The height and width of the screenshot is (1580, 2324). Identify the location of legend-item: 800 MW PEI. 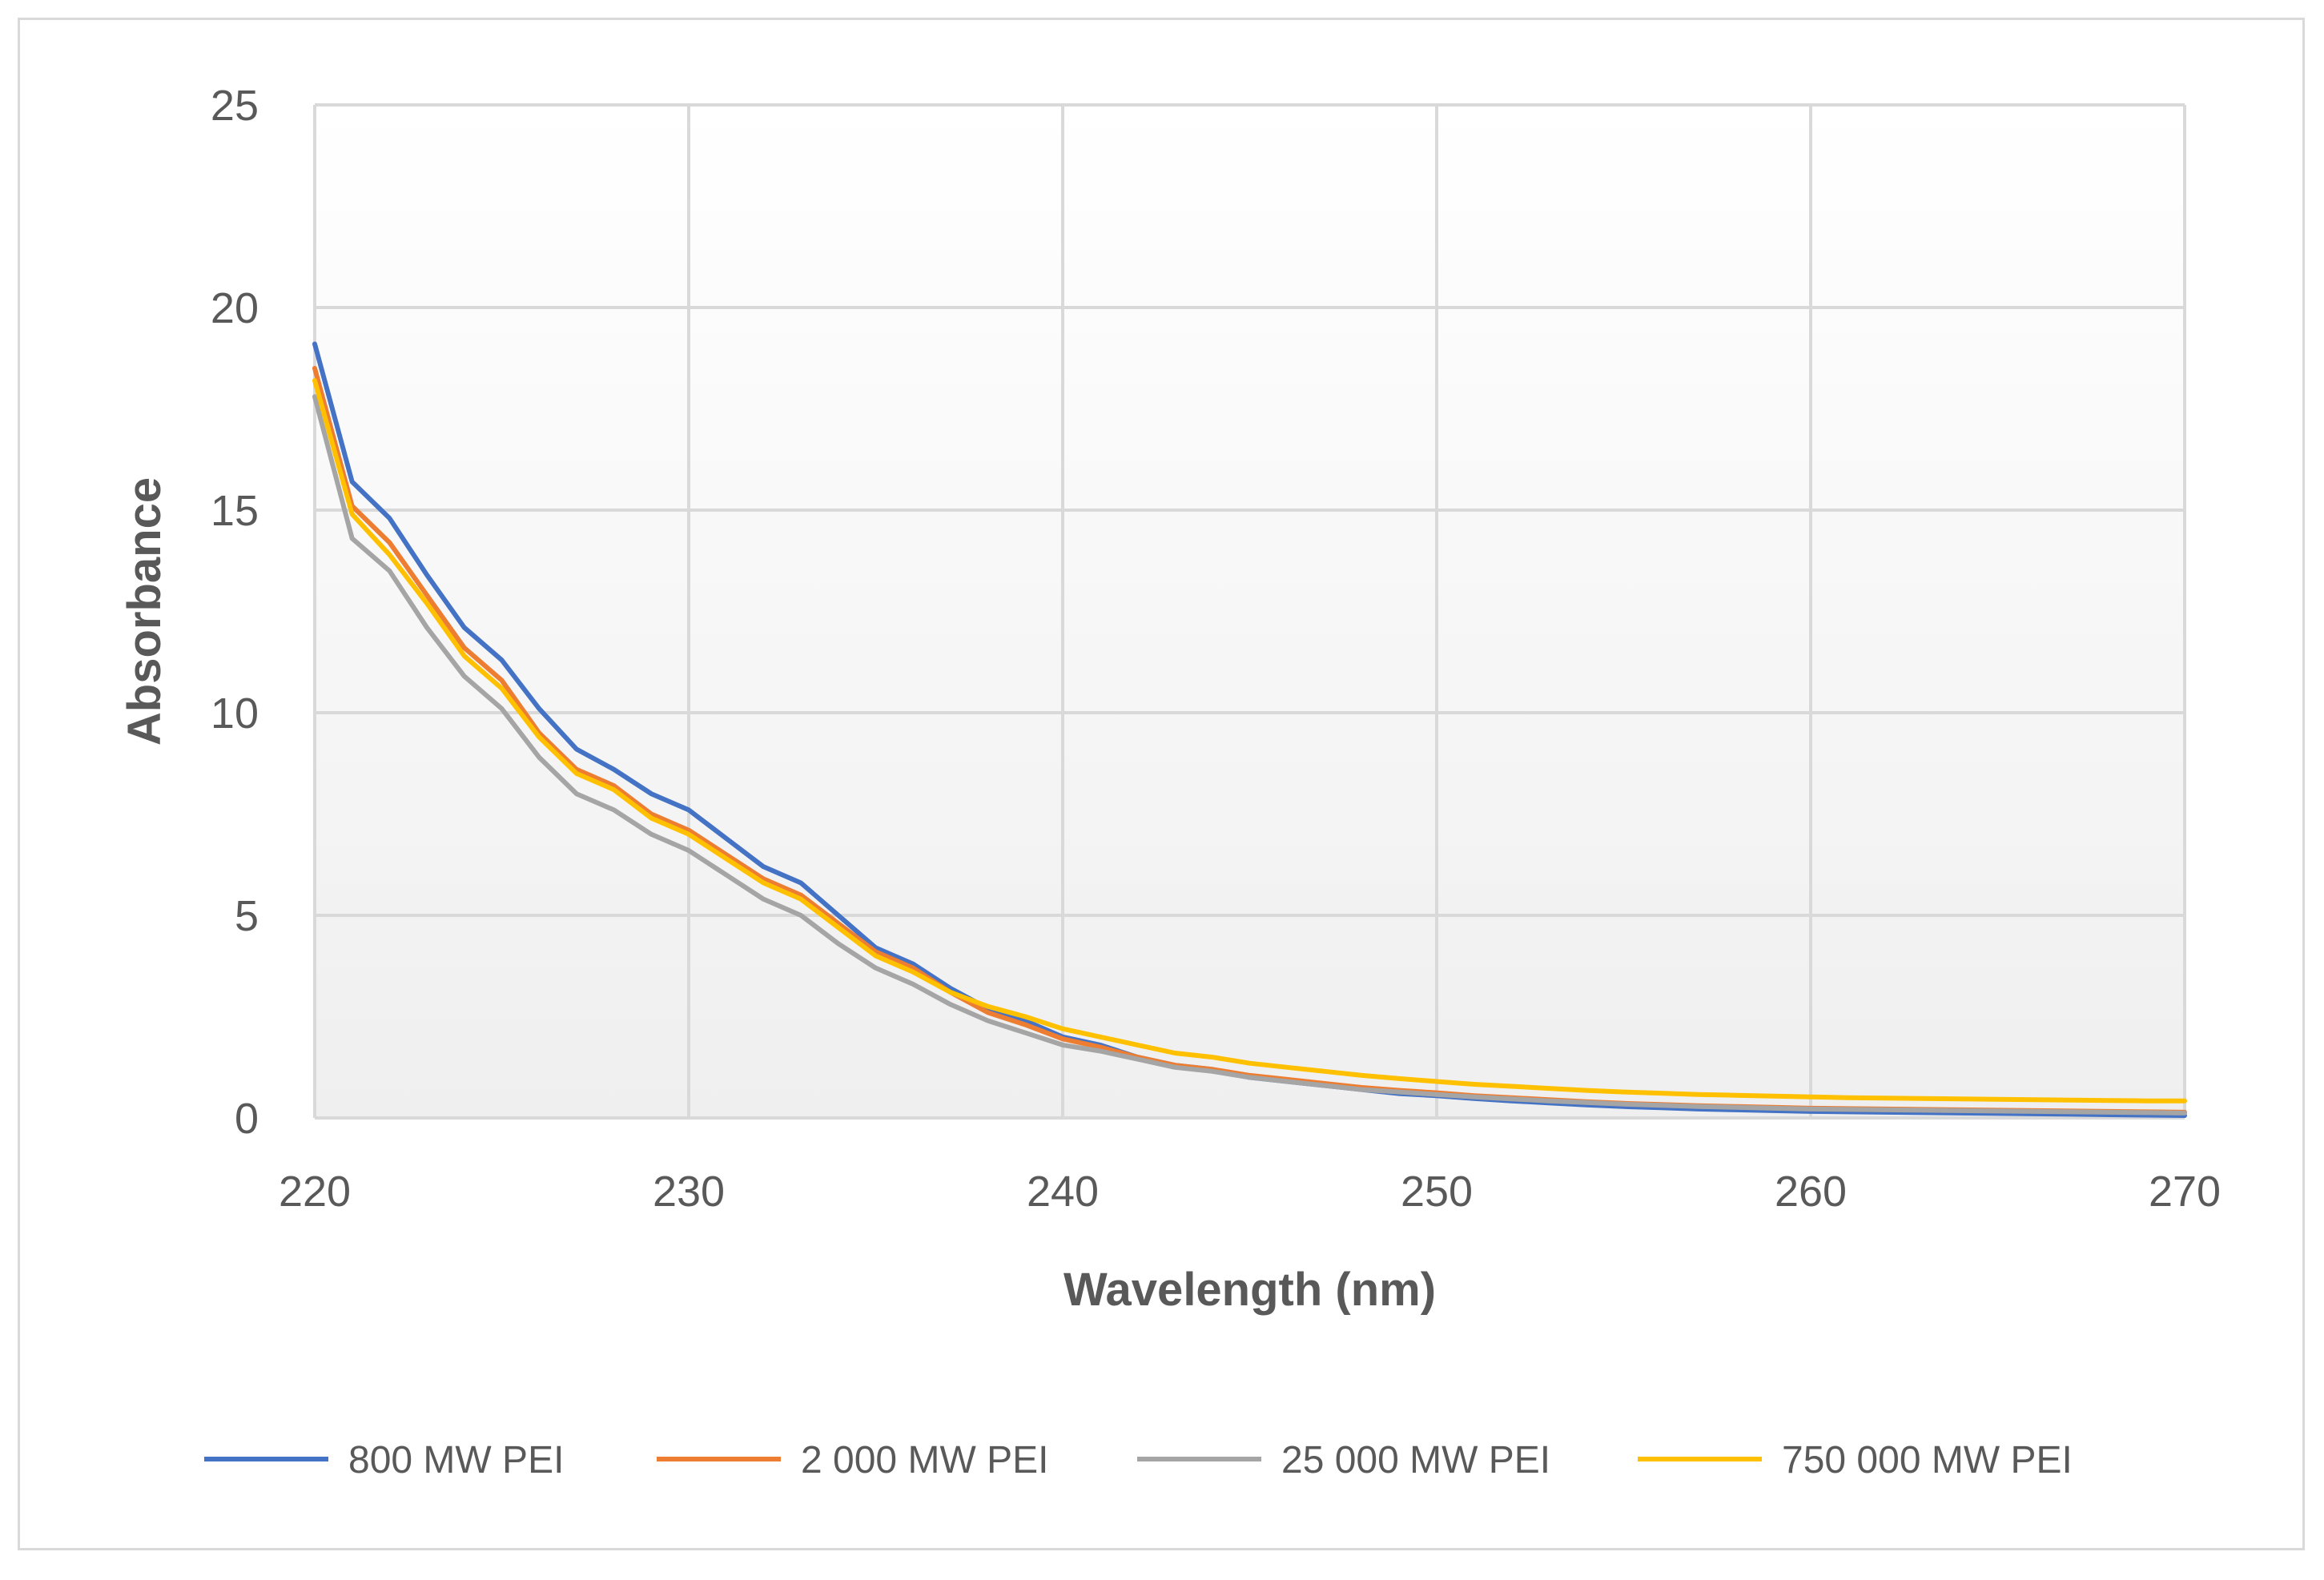
(384, 1460).